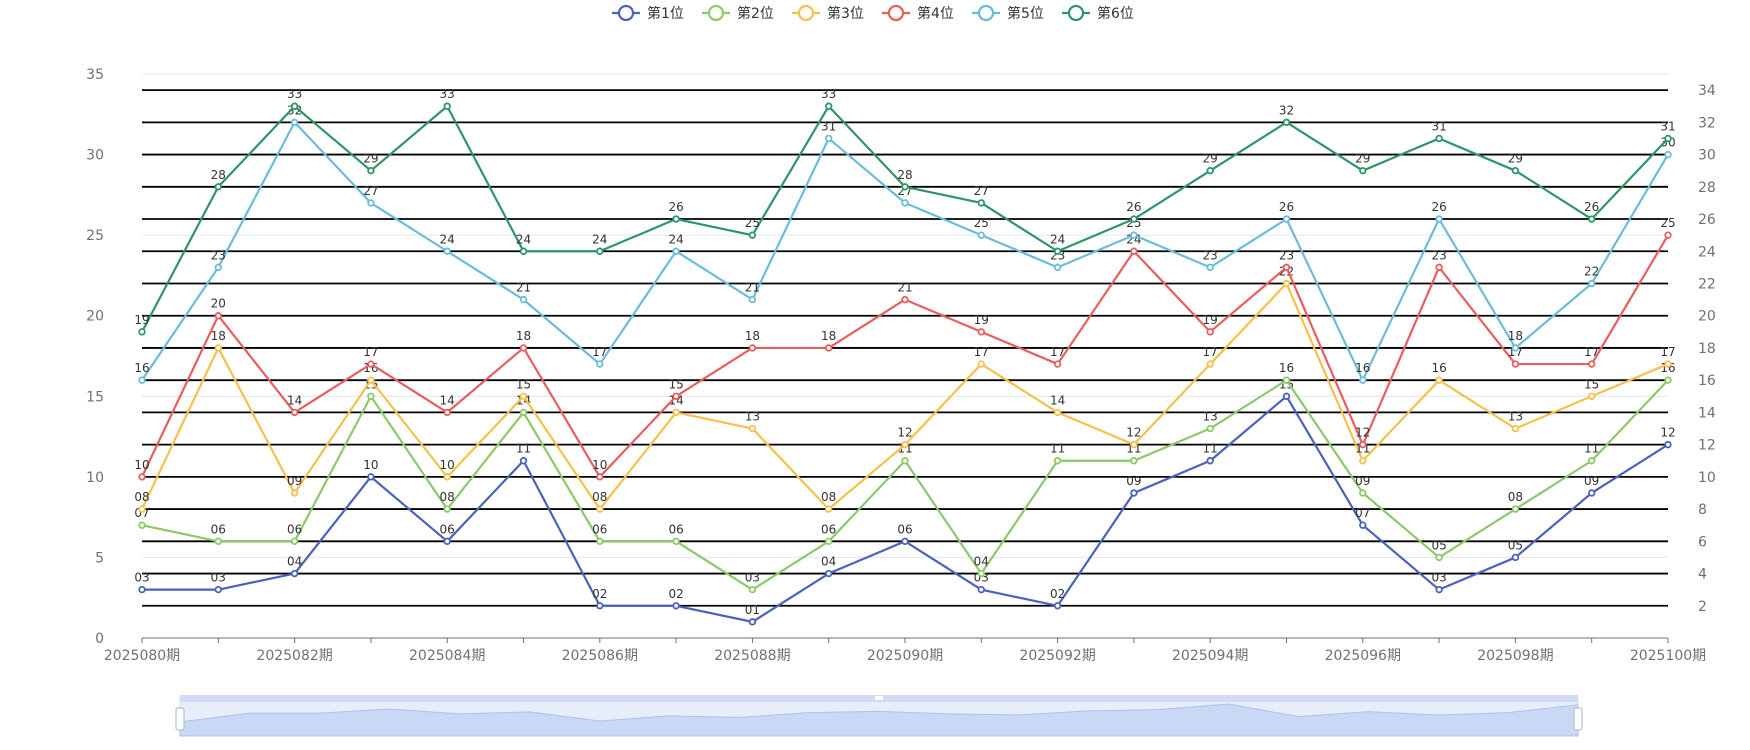 The width and height of the screenshot is (1750, 750). Describe the element at coordinates (1707, 123) in the screenshot. I see `y-right-tick-label: 32` at that location.